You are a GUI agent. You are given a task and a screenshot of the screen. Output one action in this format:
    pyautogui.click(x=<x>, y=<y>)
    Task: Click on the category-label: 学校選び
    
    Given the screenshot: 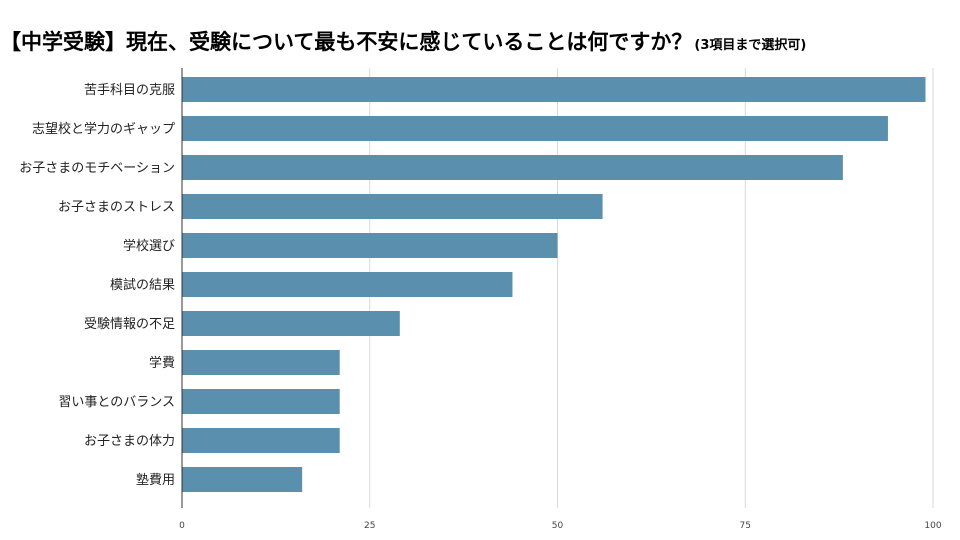 What is the action you would take?
    pyautogui.click(x=149, y=246)
    